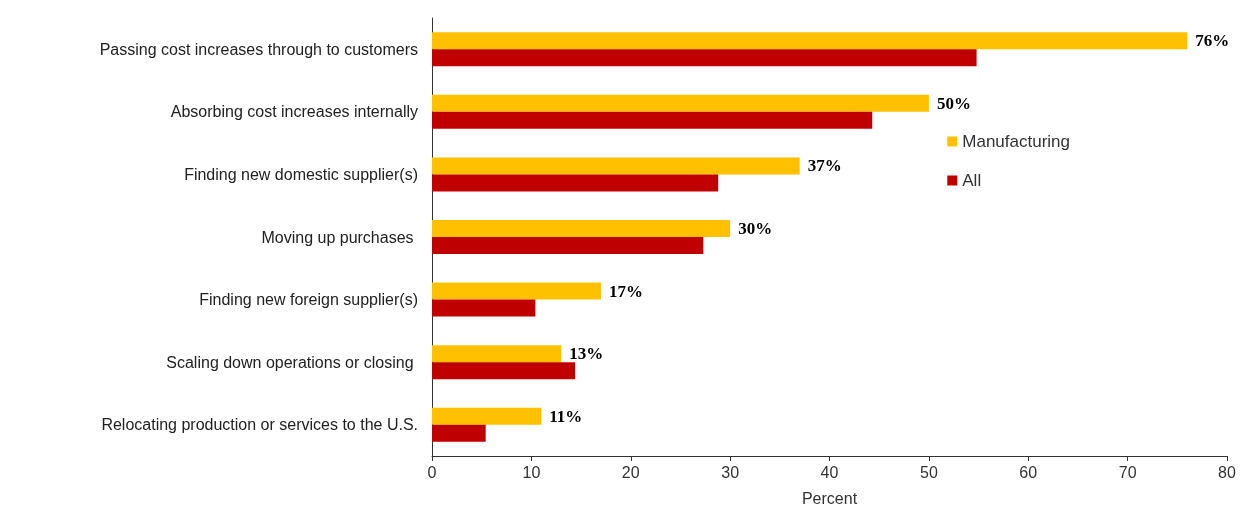 This screenshot has width=1253, height=520. What do you see at coordinates (258, 49) in the screenshot?
I see `y-tick-label: Passing cost increases through to customers` at bounding box center [258, 49].